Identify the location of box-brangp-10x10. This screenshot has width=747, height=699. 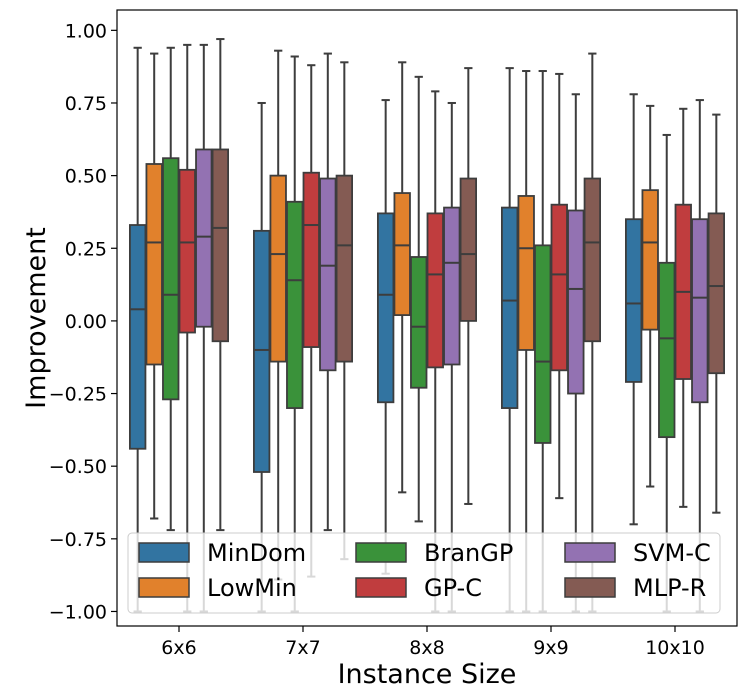
(667, 373).